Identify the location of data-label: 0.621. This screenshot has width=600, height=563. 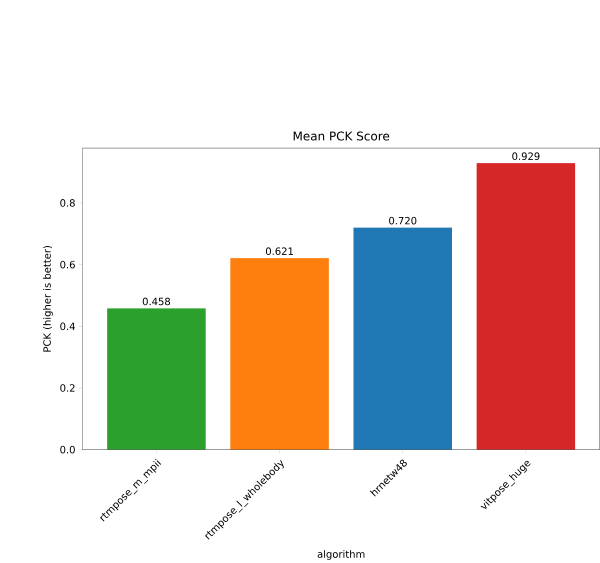
(279, 251).